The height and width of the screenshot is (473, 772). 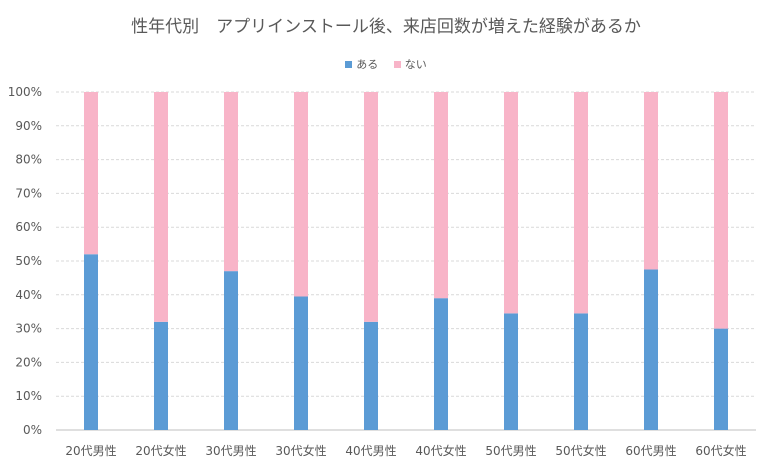 What do you see at coordinates (160, 450) in the screenshot?
I see `x-tick-label: 20代女性` at bounding box center [160, 450].